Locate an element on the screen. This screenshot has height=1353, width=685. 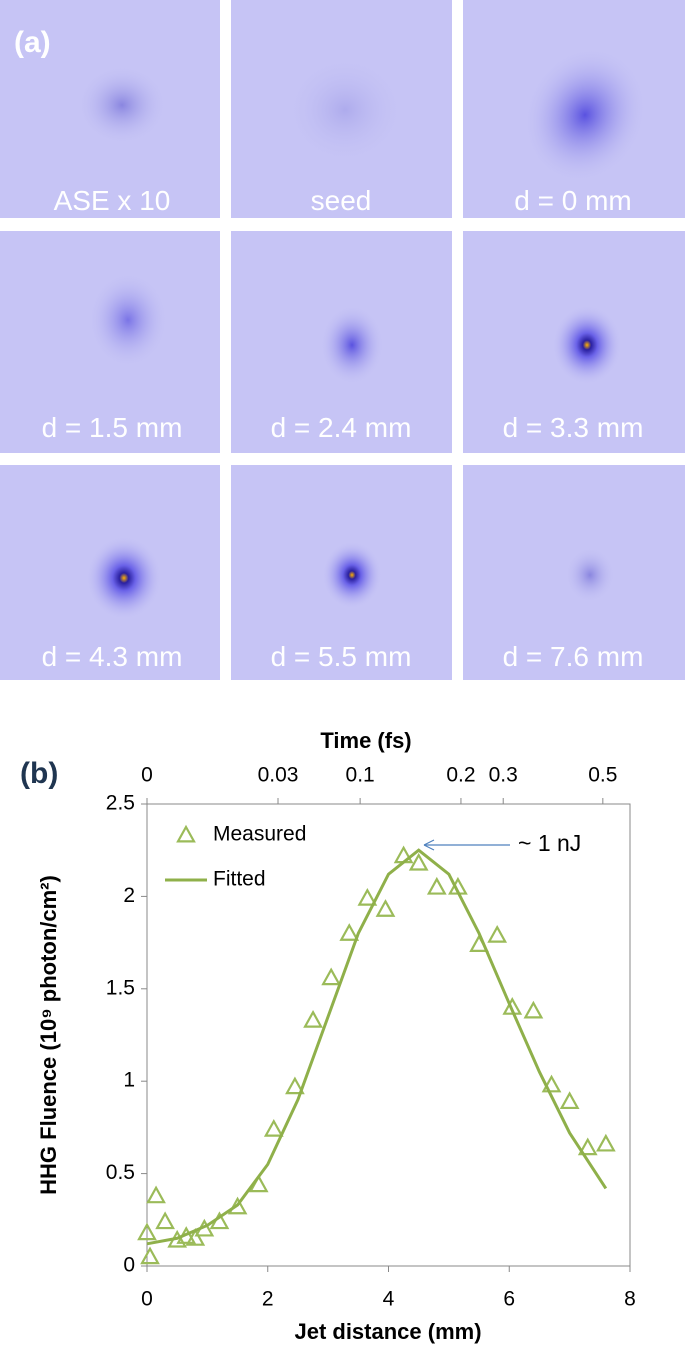
y-tick-label: 2.5 is located at coordinates (120, 803).